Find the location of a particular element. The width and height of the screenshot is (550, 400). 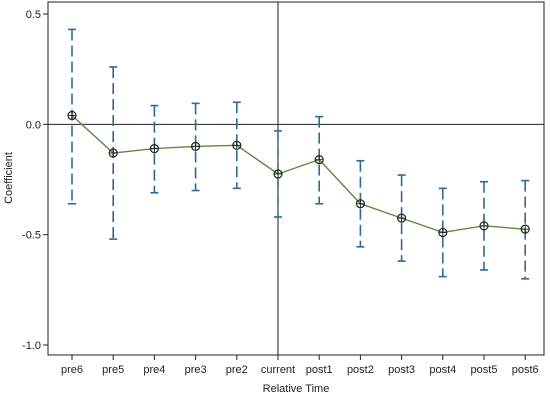

y-tick-label: 0.5 is located at coordinates (33, 15).